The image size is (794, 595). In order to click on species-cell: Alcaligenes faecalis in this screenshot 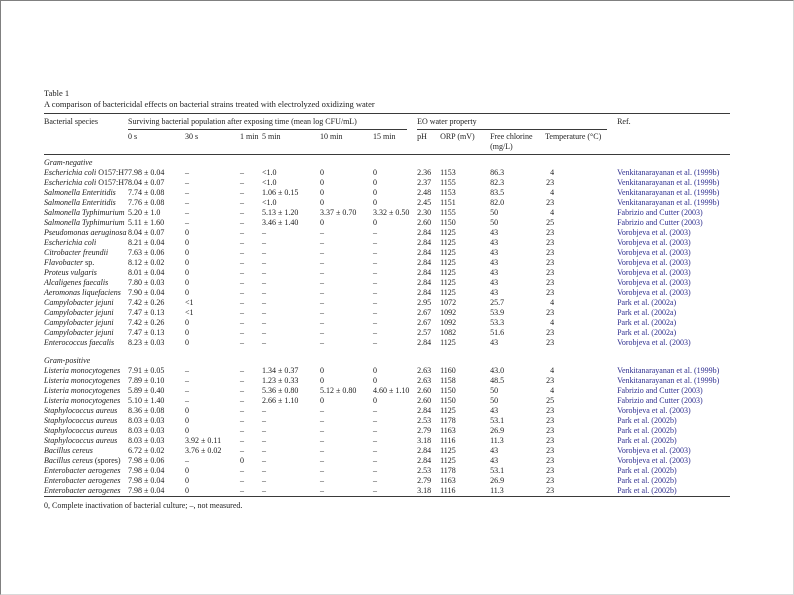, I will do `click(76, 282)`.